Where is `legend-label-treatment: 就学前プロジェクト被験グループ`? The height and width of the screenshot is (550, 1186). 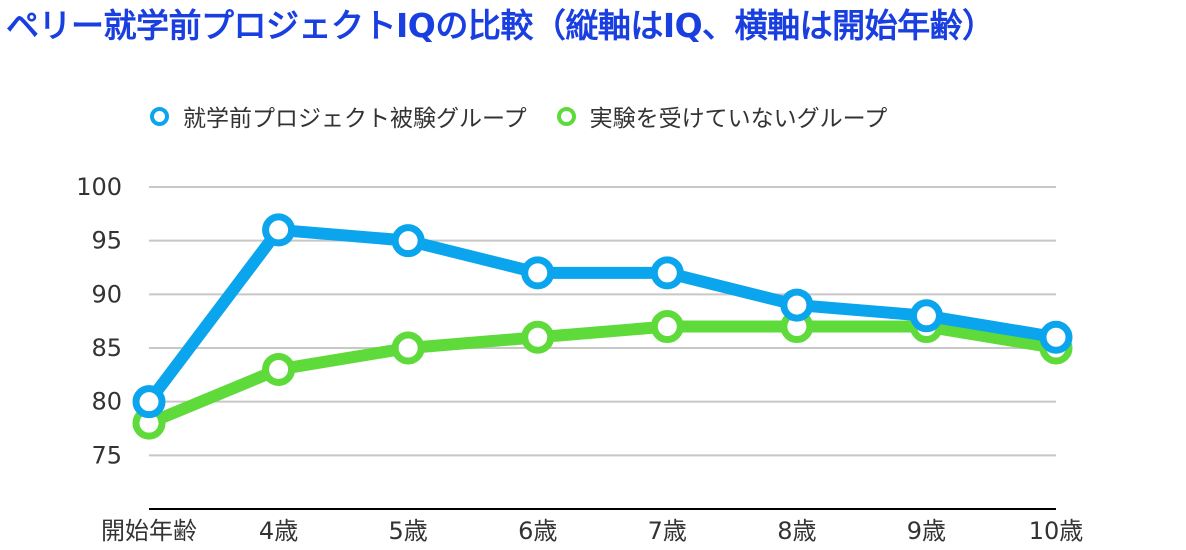 legend-label-treatment: 就学前プロジェクト被験グループ is located at coordinates (355, 119).